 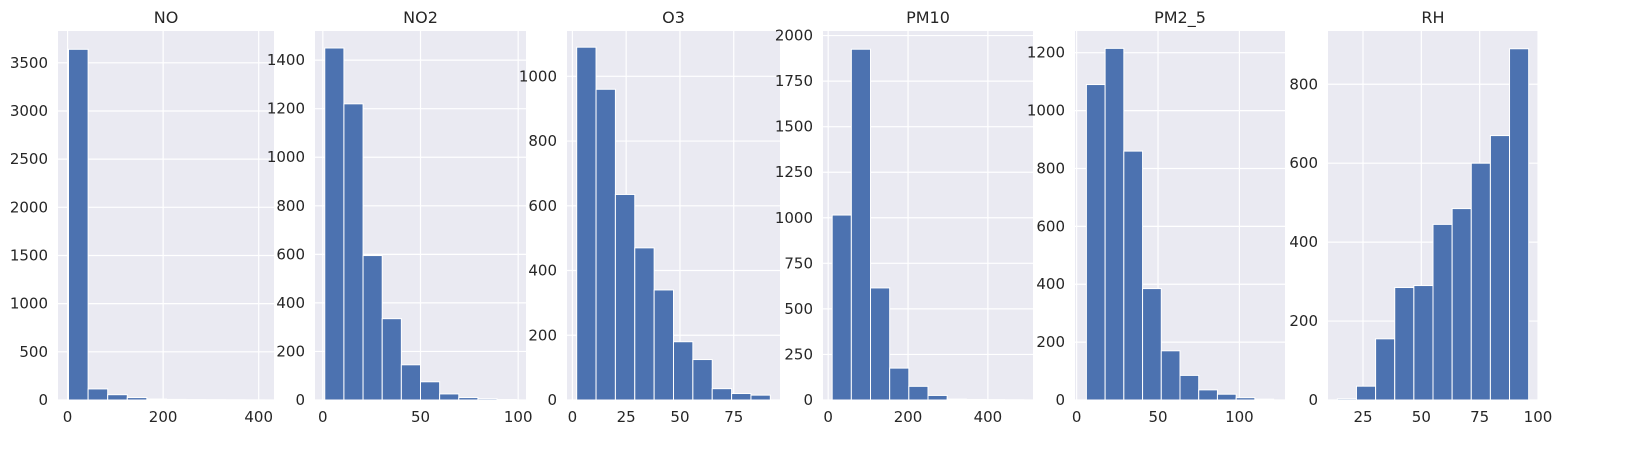 What do you see at coordinates (649, 217) in the screenshot?
I see `histogram-panel-2: 0 200 400 600 800 1000 0 25 50 75 O3` at bounding box center [649, 217].